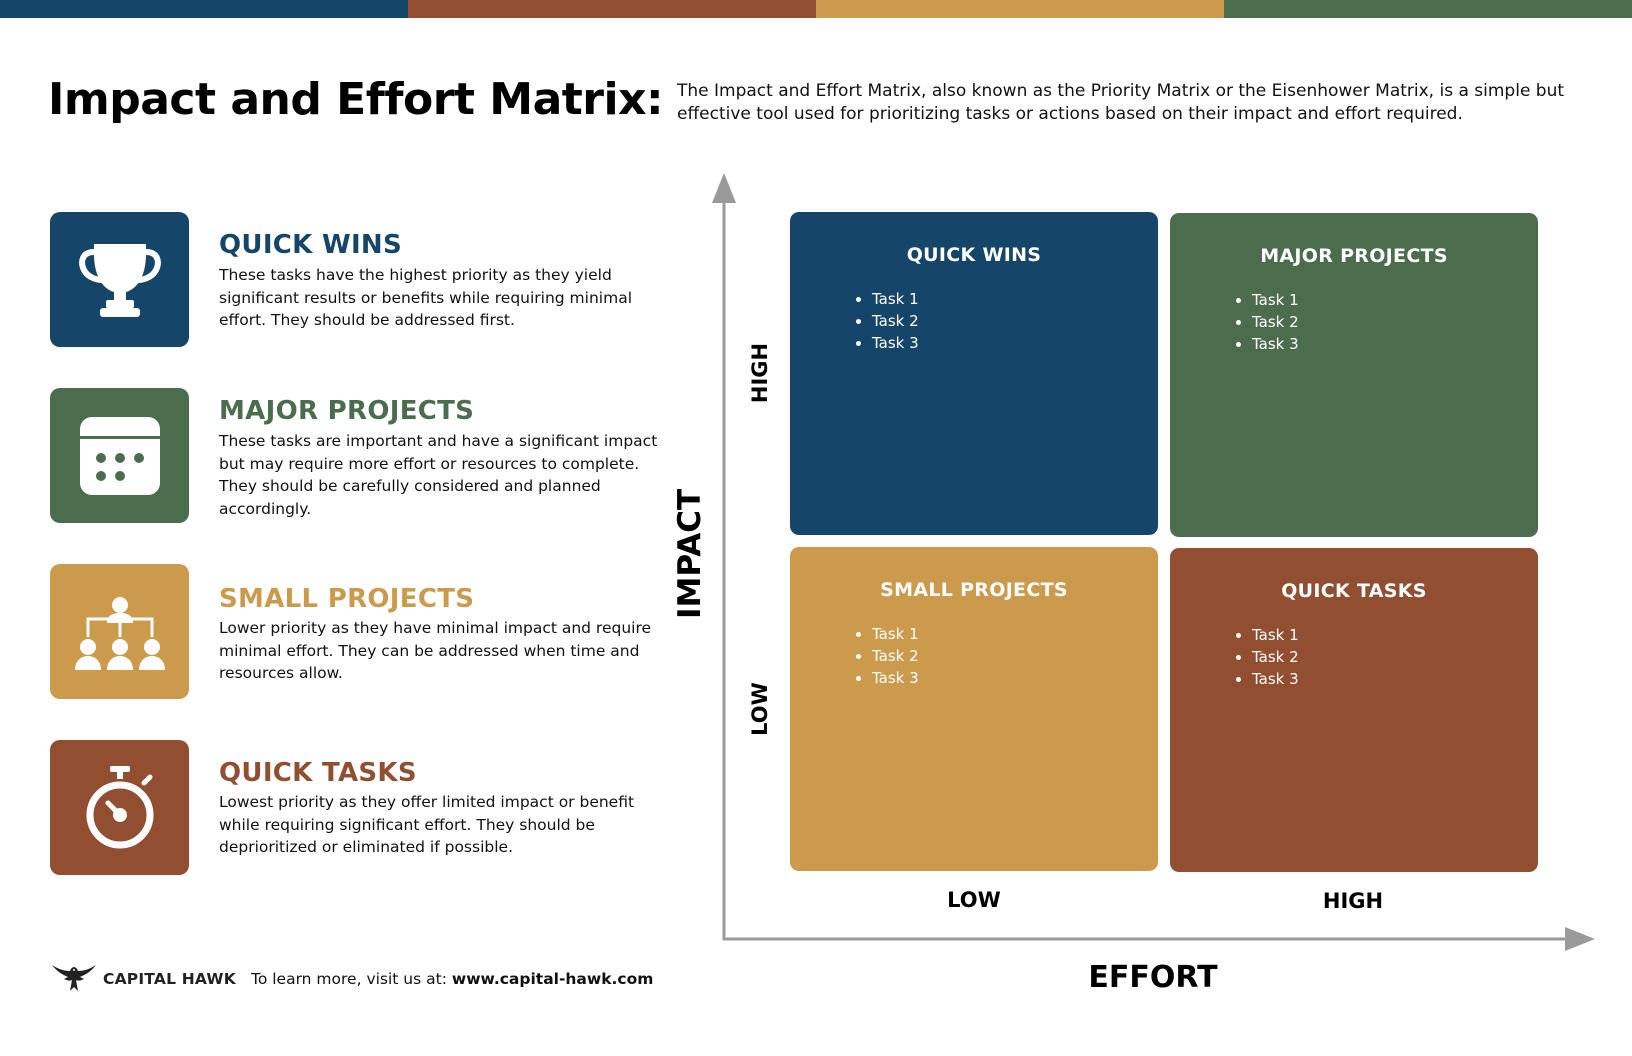 The height and width of the screenshot is (1056, 1632). What do you see at coordinates (347, 411) in the screenshot?
I see `major-projects-title: MAJOR PROJECTS` at bounding box center [347, 411].